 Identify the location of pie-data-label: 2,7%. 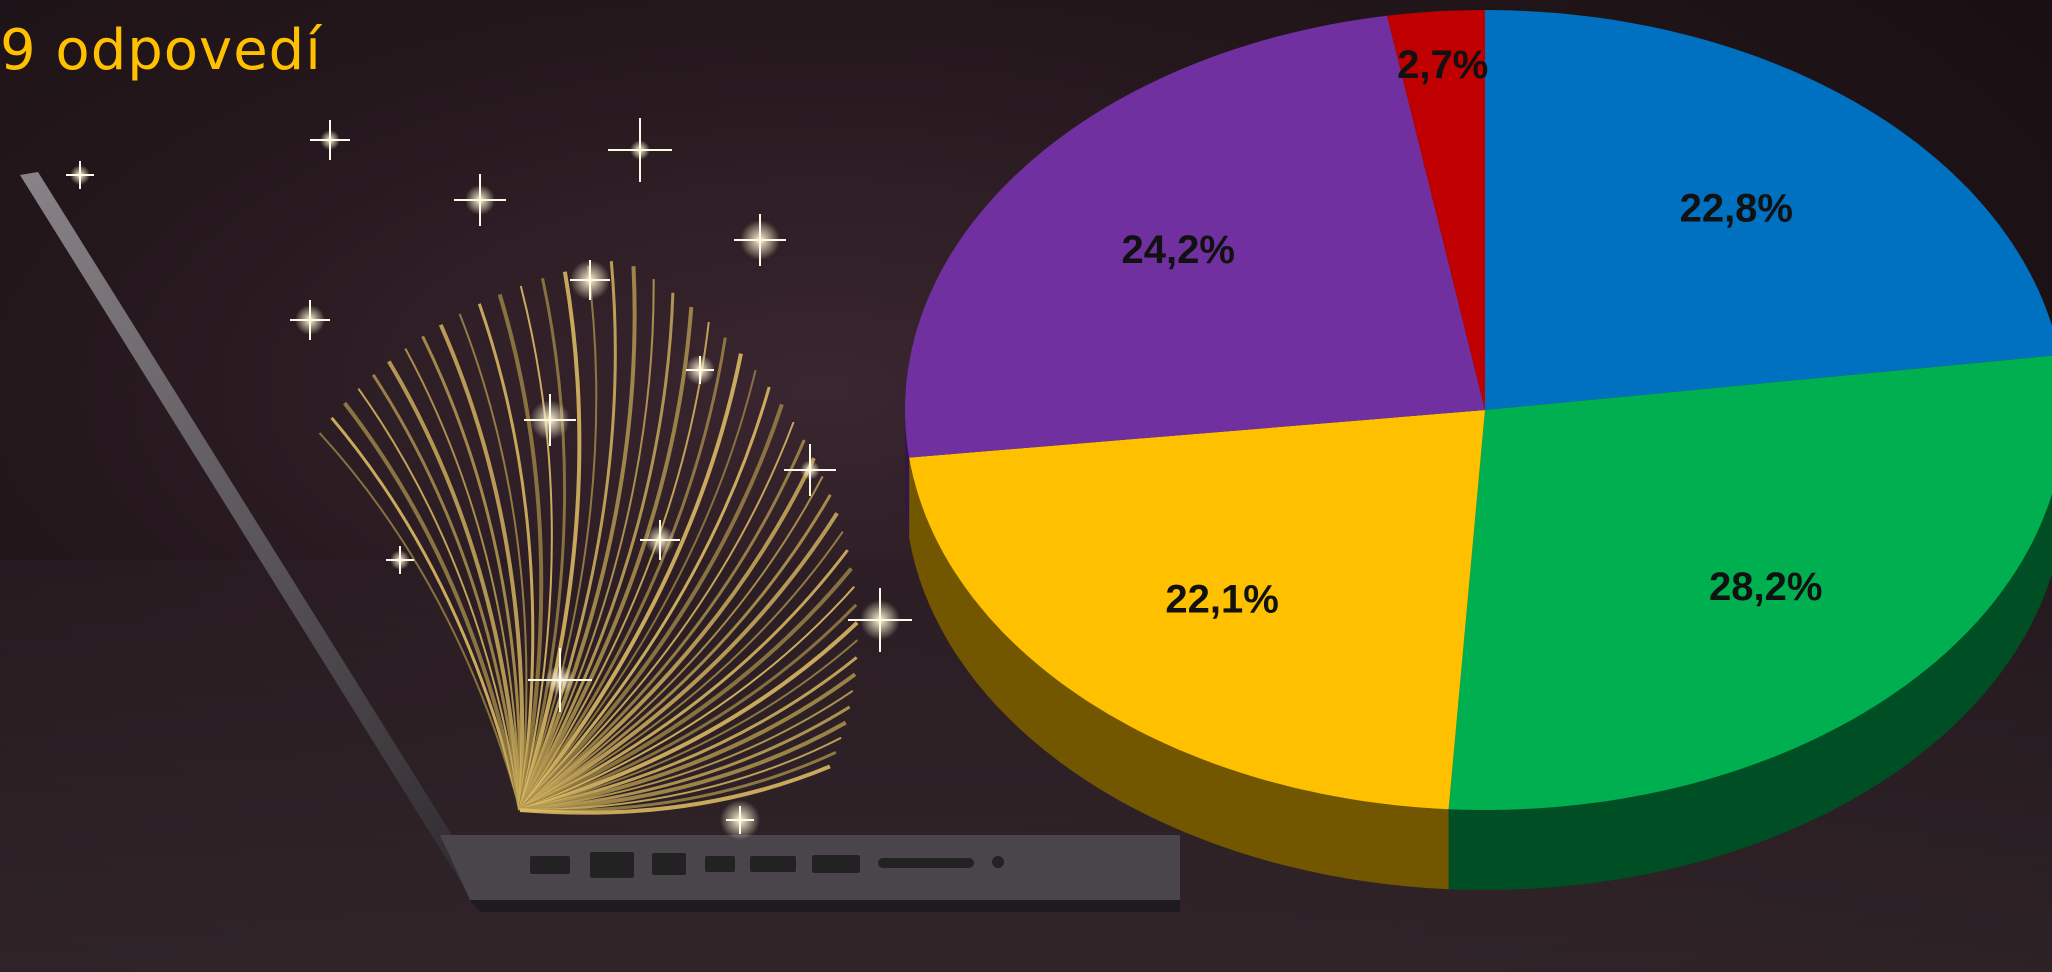
(1442, 65).